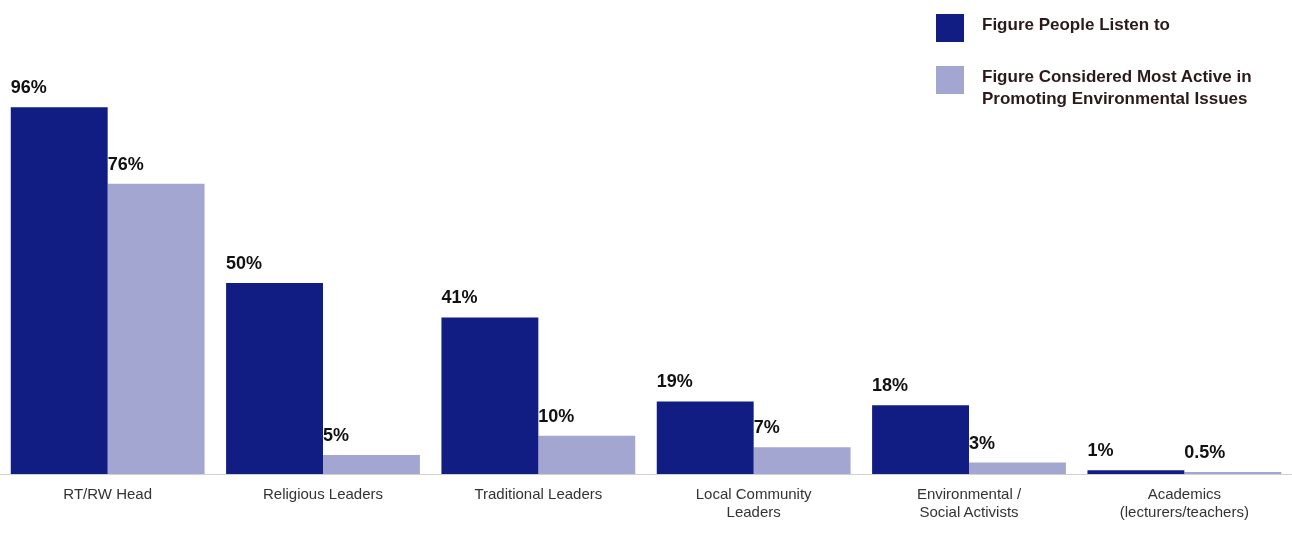  Describe the element at coordinates (336, 434) in the screenshot. I see `data-label: 5%` at that location.